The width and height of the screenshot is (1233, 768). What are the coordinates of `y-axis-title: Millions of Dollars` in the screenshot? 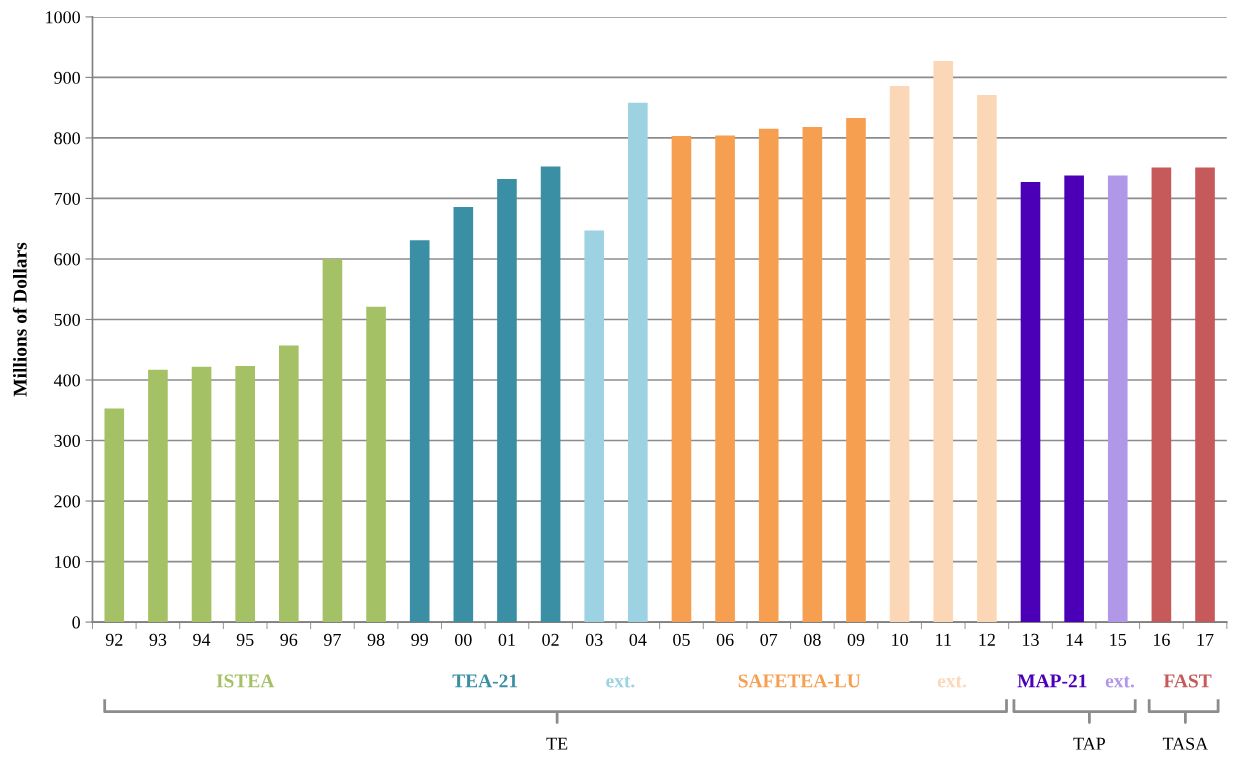 It's located at (19, 319).